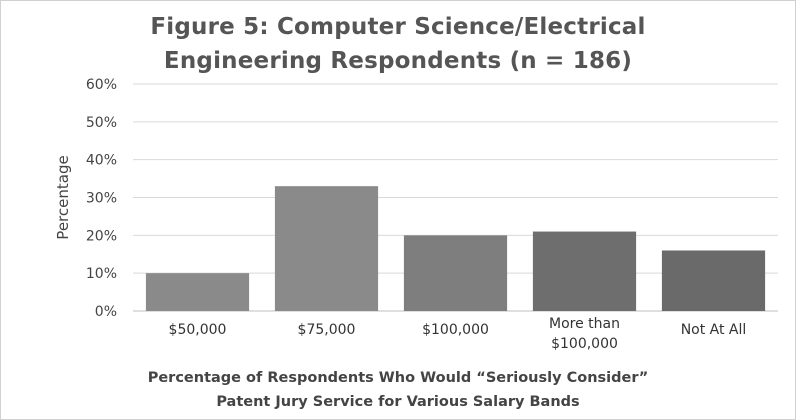 The width and height of the screenshot is (796, 420). I want to click on x-tick-label: $75,000, so click(327, 330).